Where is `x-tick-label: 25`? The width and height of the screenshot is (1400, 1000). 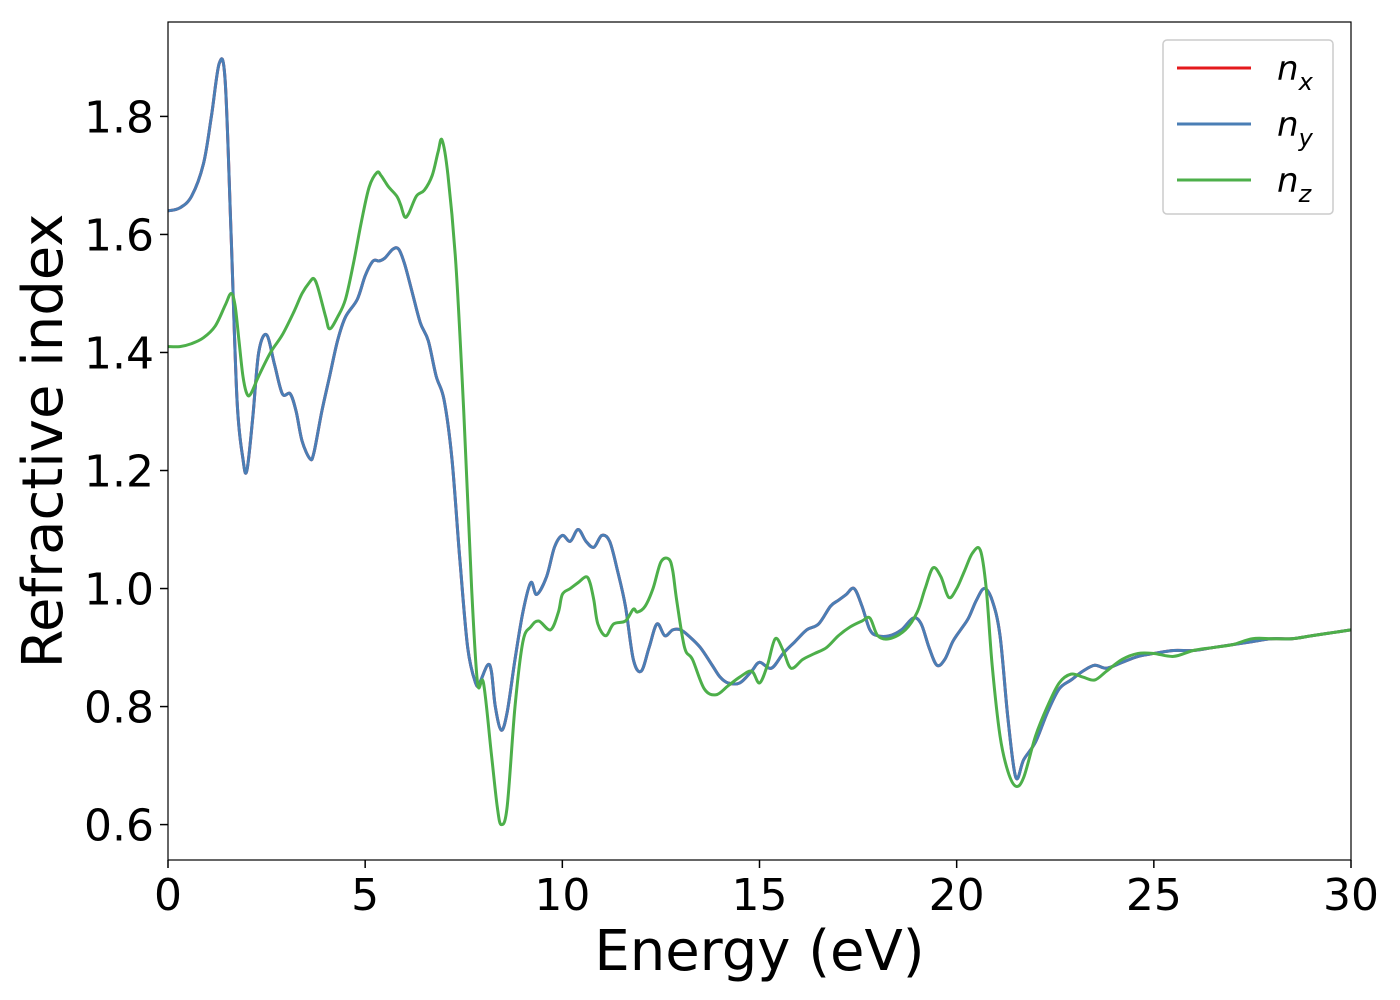
x-tick-label: 25 is located at coordinates (1154, 895).